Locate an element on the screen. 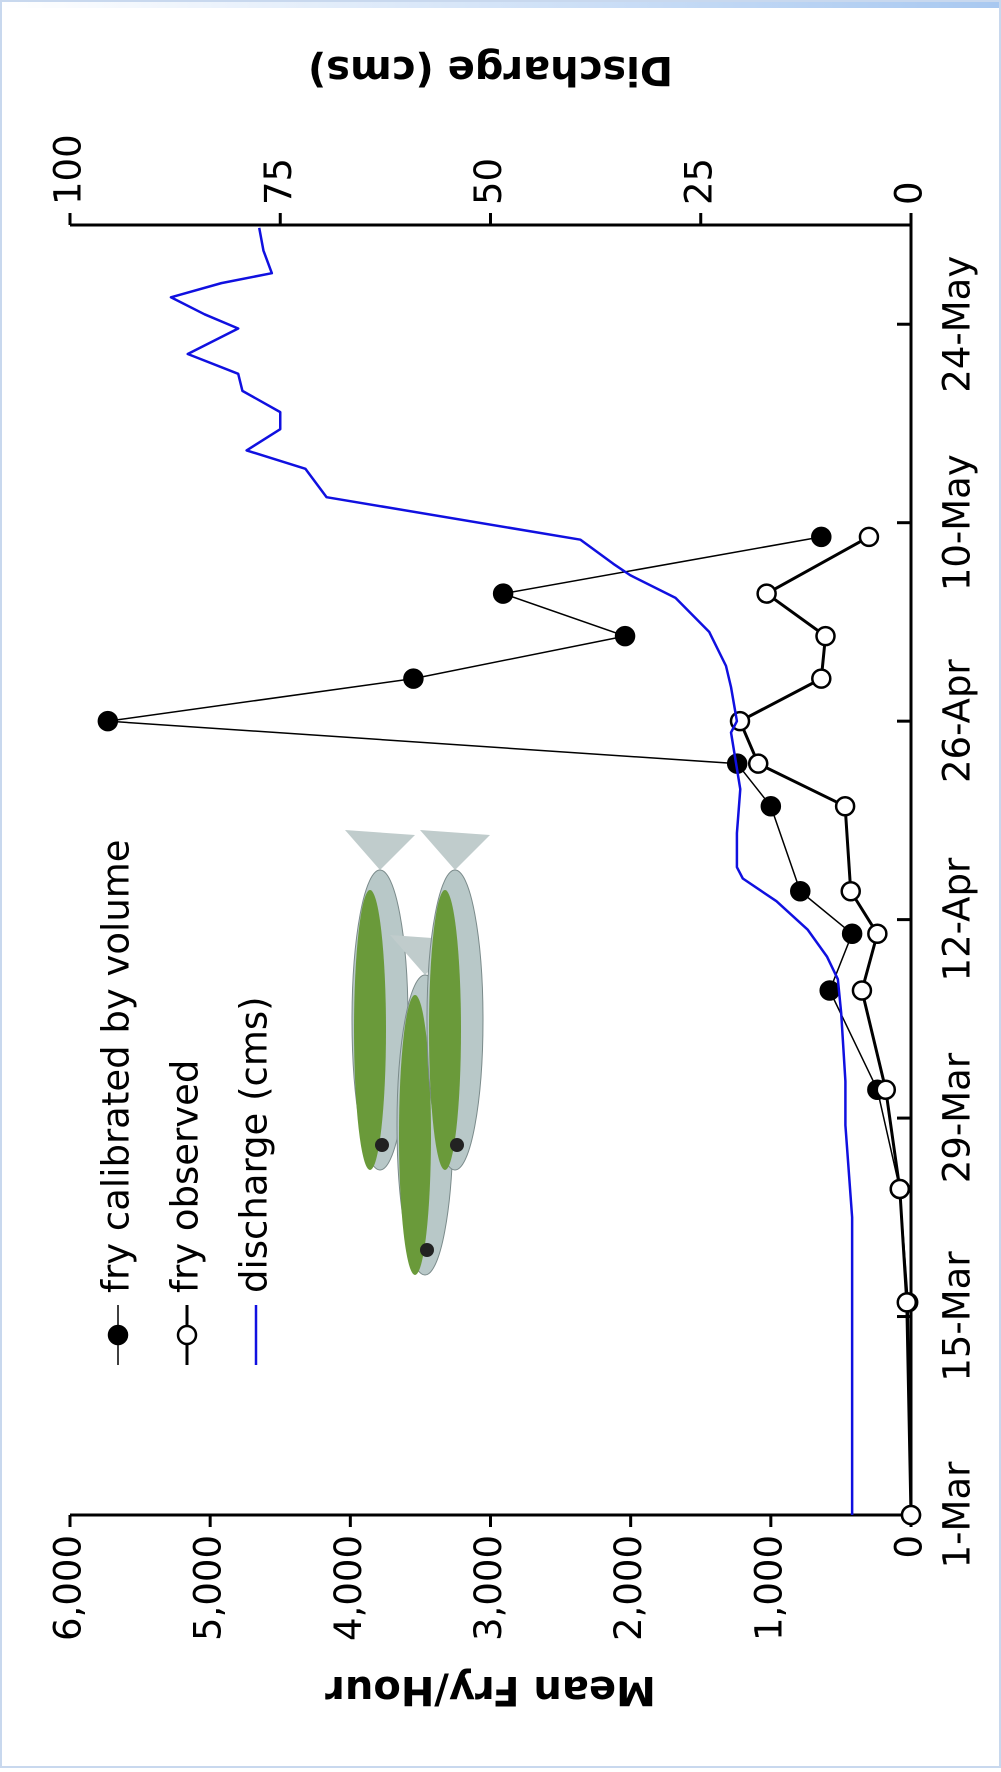 The height and width of the screenshot is (1772, 1001). x-tick-label: 15-Mar is located at coordinates (957, 1316).